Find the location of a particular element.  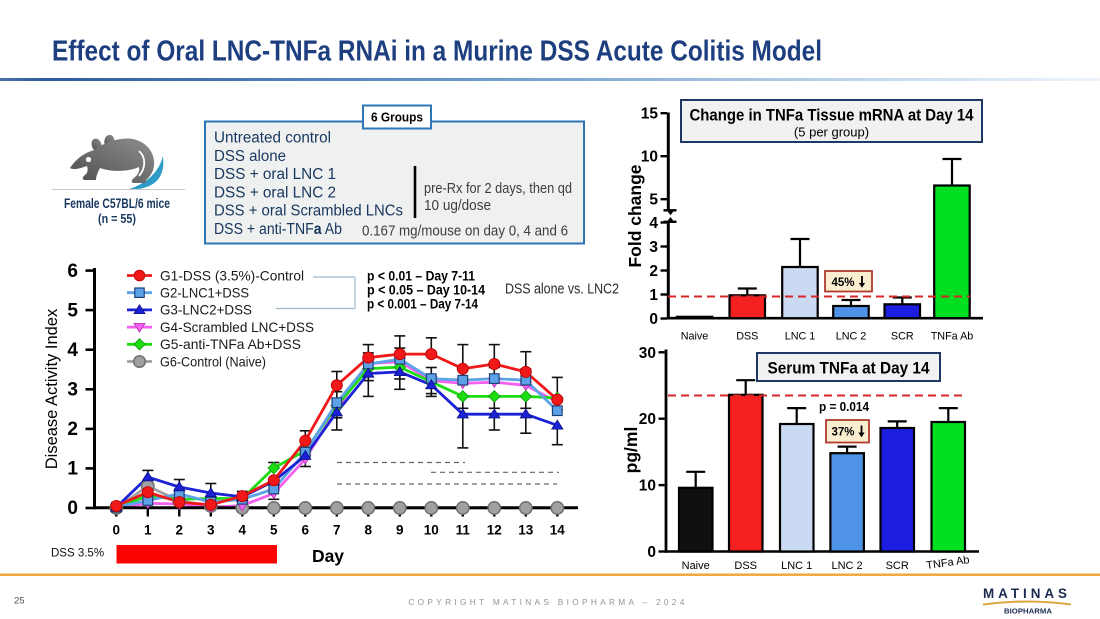

svg-text: G5-anti-TNFa Ab+DSS is located at coordinates (230, 344).